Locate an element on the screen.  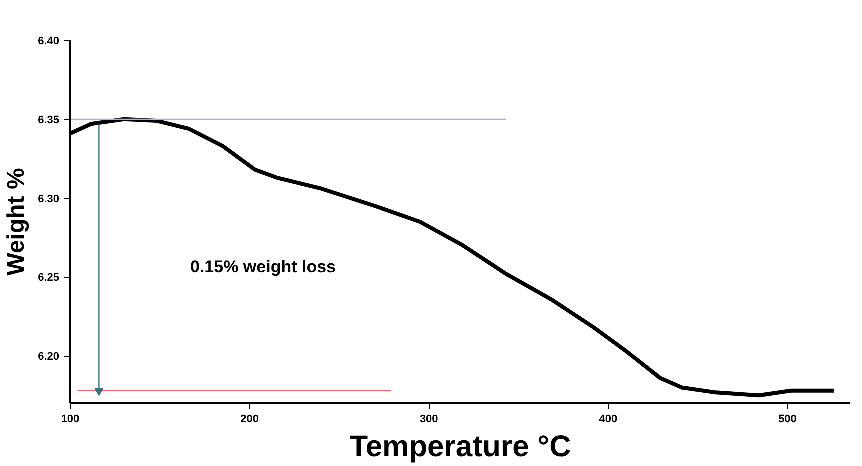
x-axis-title: Temperature °C is located at coordinates (461, 447).